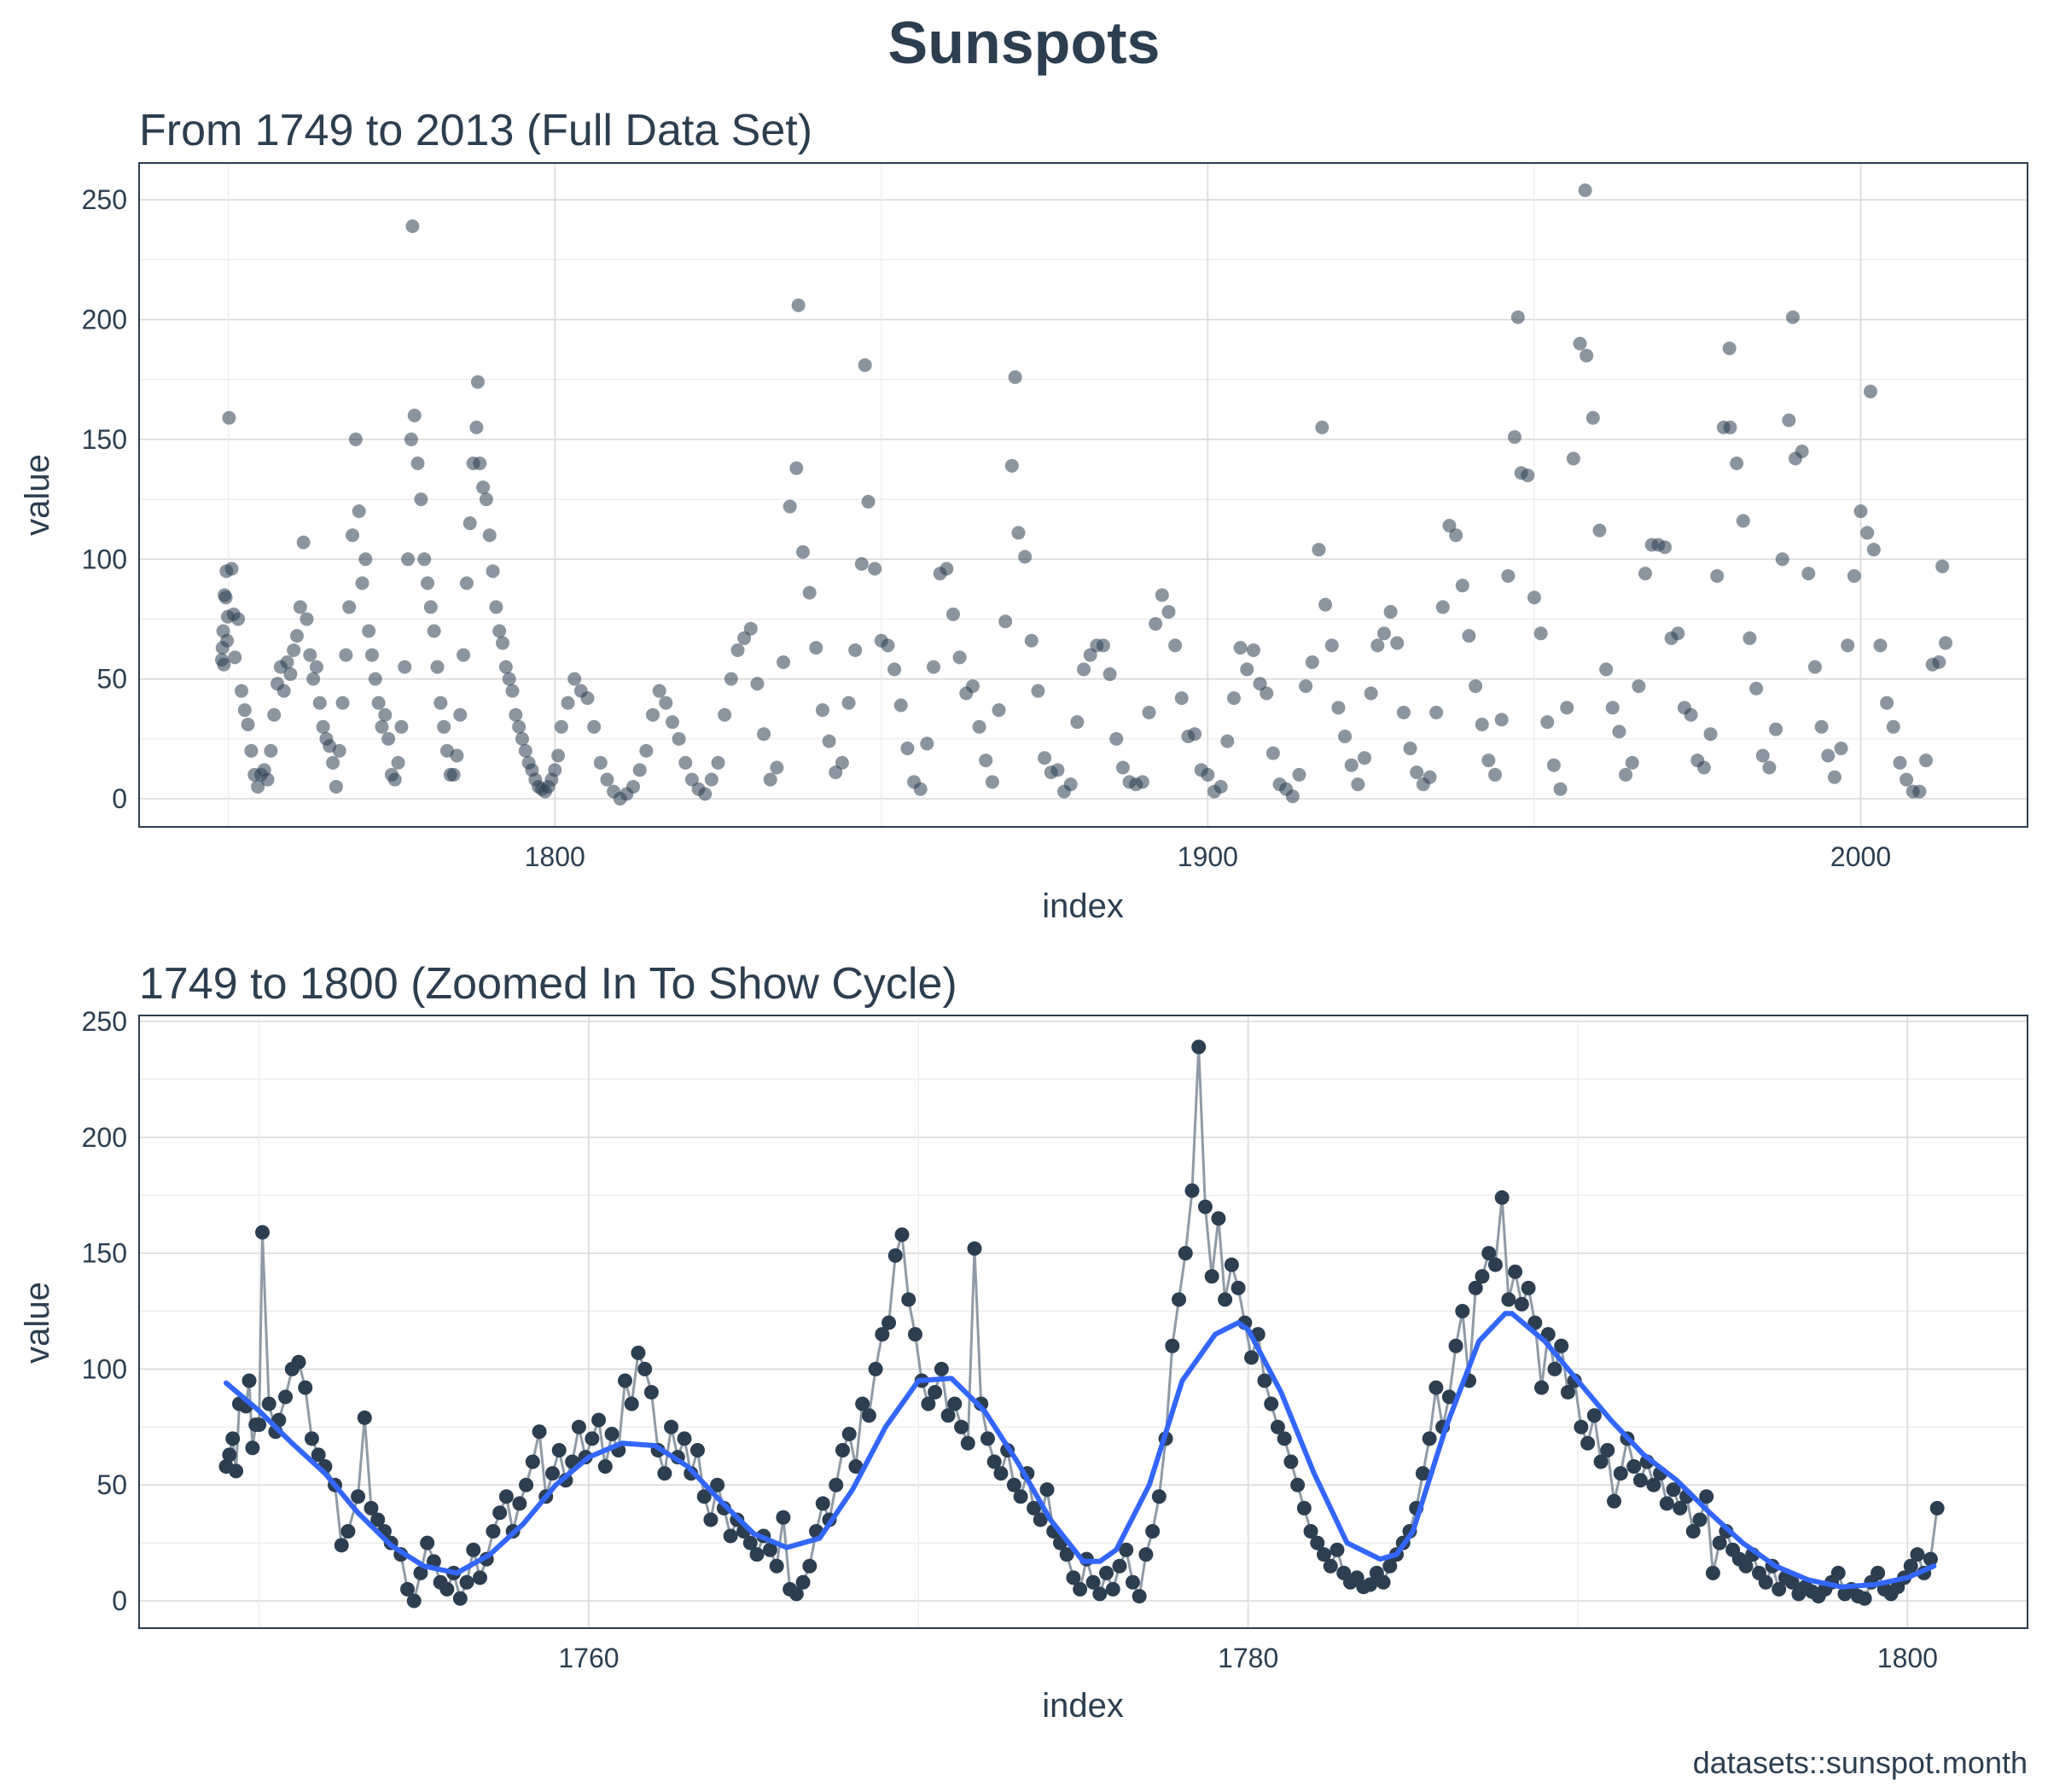  I want to click on panel-2-title: 1749 to 1800 (Zoomed In To Show Cycle), so click(548, 984).